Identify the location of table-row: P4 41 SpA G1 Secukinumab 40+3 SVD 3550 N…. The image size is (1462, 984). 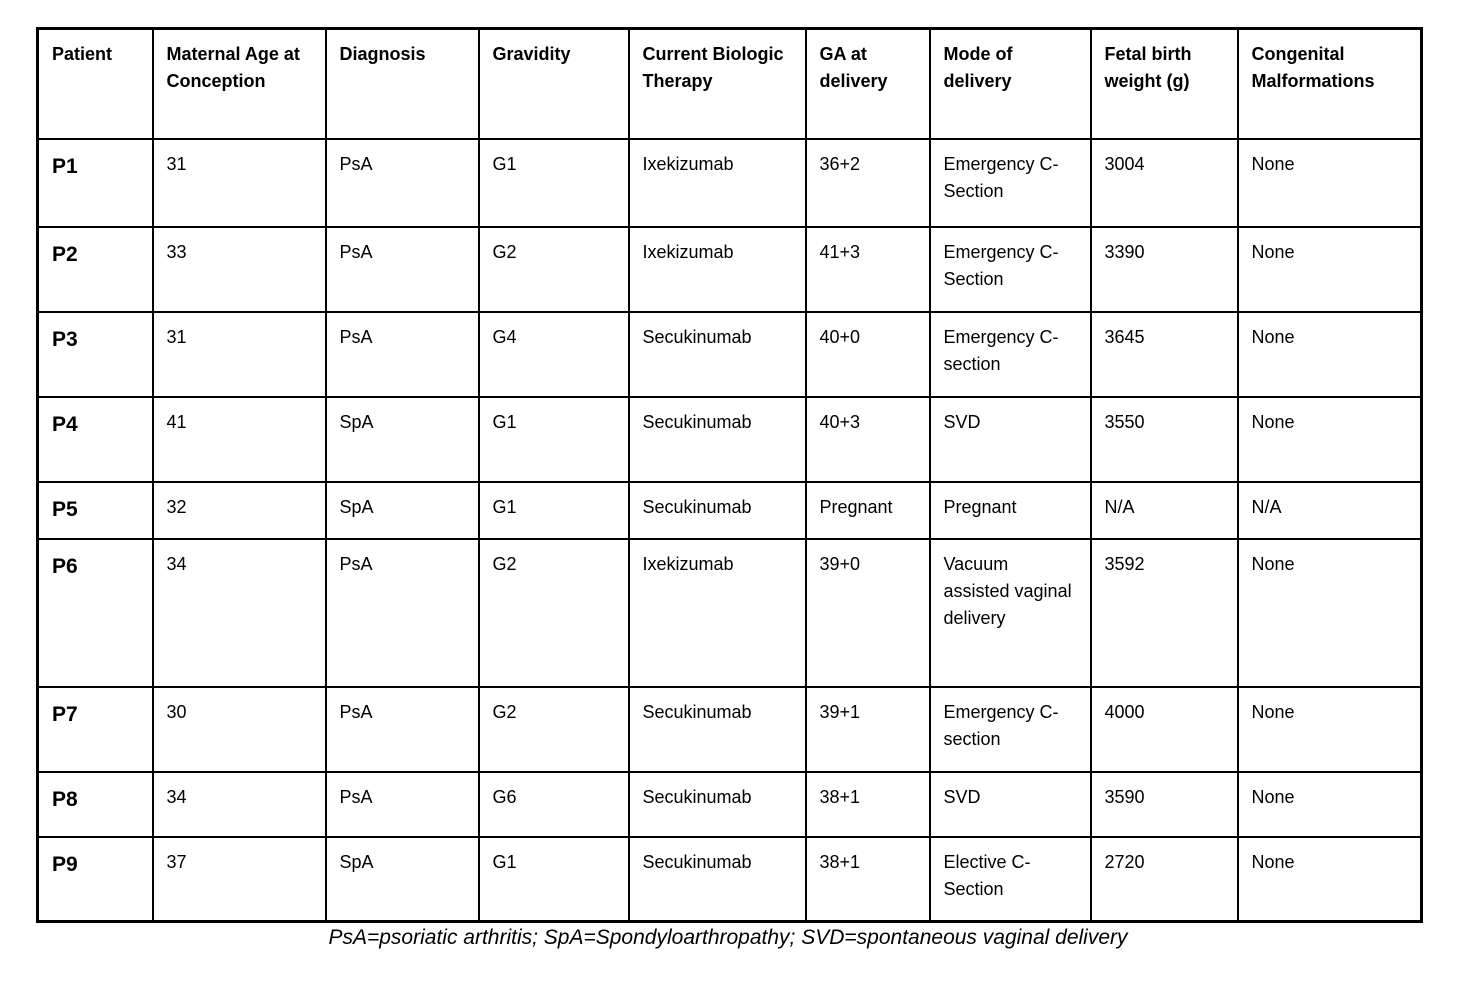
(729, 439).